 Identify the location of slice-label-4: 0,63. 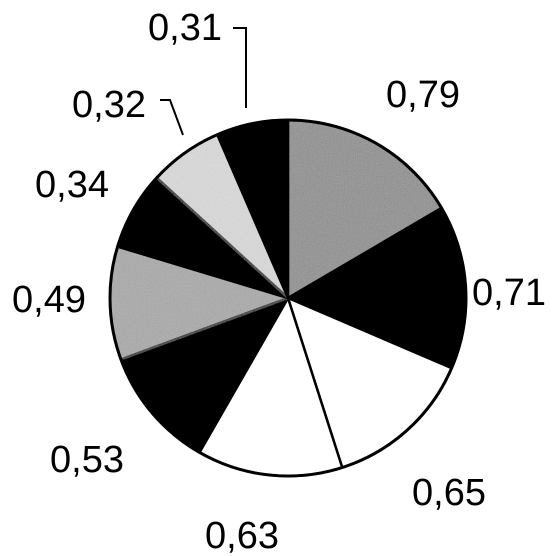
(242, 535).